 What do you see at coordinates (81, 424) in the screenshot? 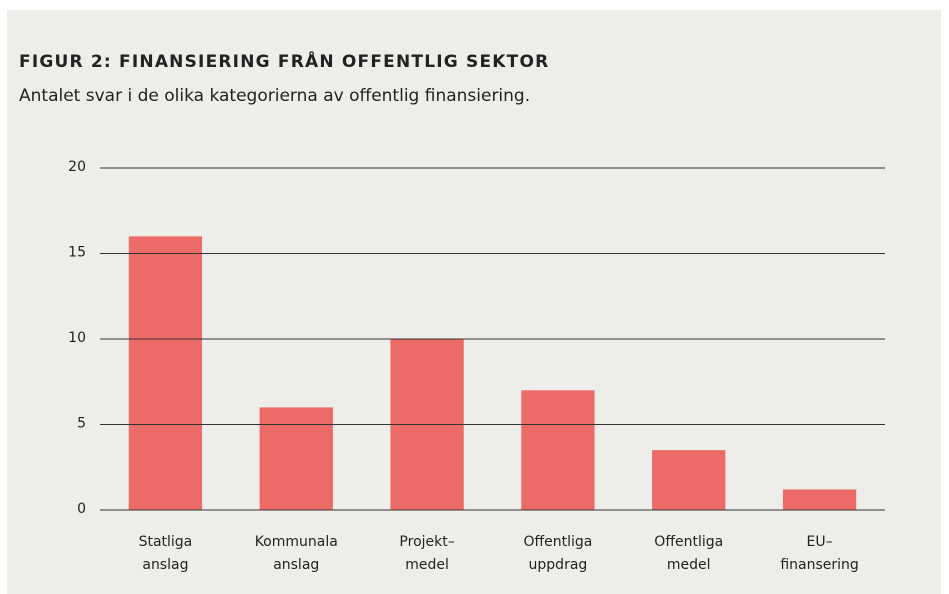
I see `y-tick-label: 5` at bounding box center [81, 424].